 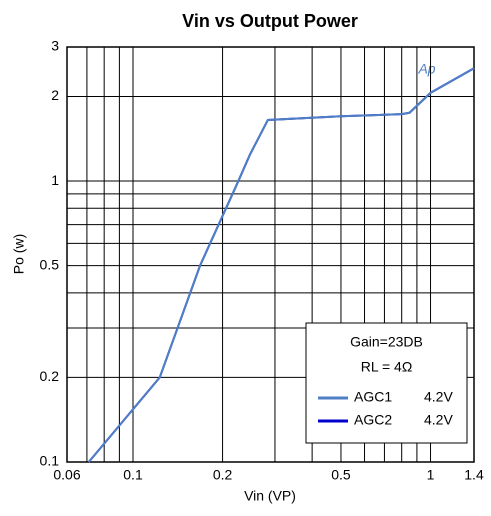 I want to click on y-tick-label: 0.5, so click(x=50, y=264).